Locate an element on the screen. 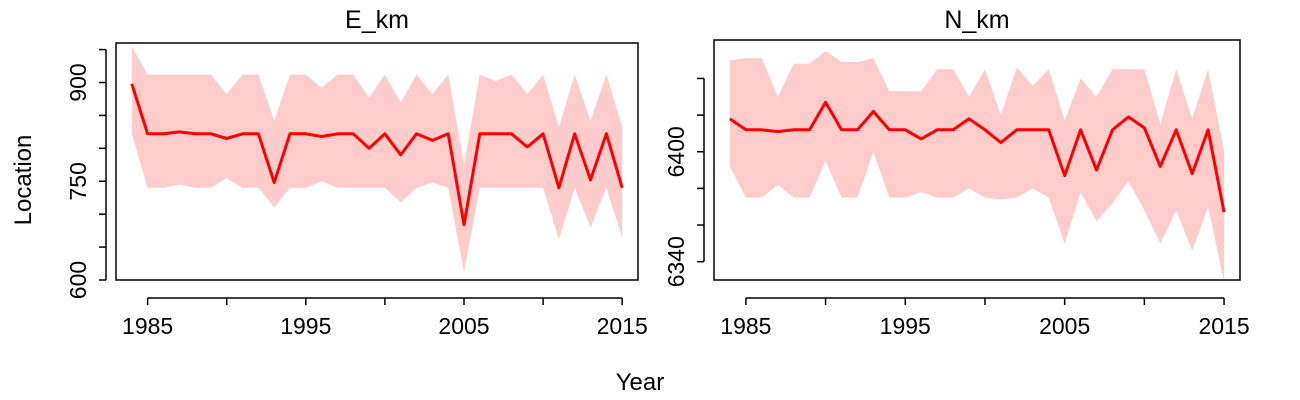 This screenshot has width=1300, height=400. y-tick-label: 6340 is located at coordinates (676, 261).